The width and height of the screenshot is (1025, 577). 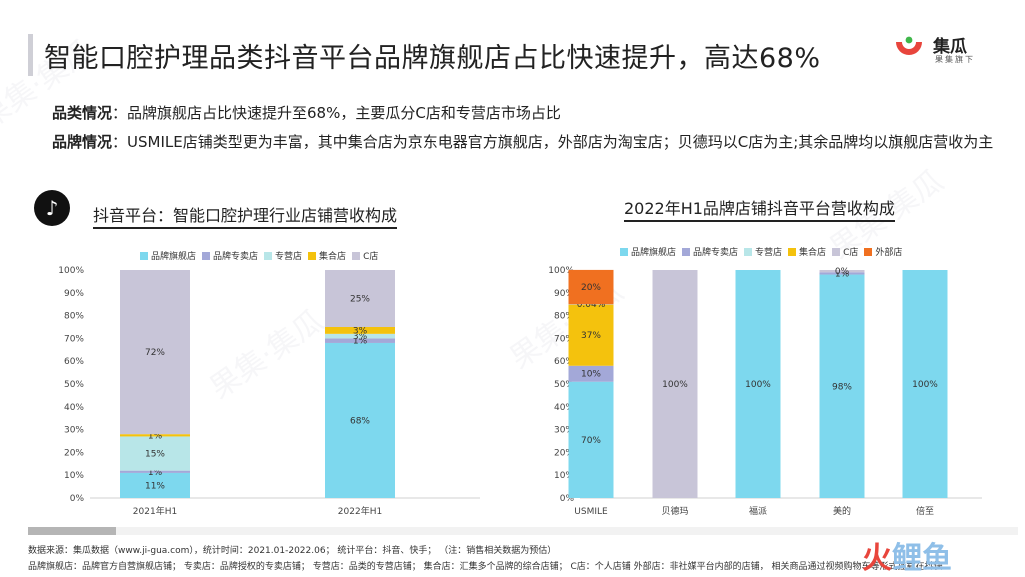 I want to click on legend-label: 集合店, so click(x=333, y=257).